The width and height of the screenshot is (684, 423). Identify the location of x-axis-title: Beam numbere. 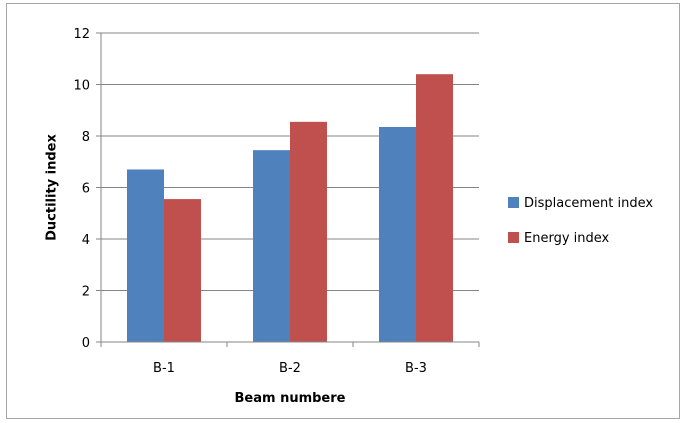
(290, 398).